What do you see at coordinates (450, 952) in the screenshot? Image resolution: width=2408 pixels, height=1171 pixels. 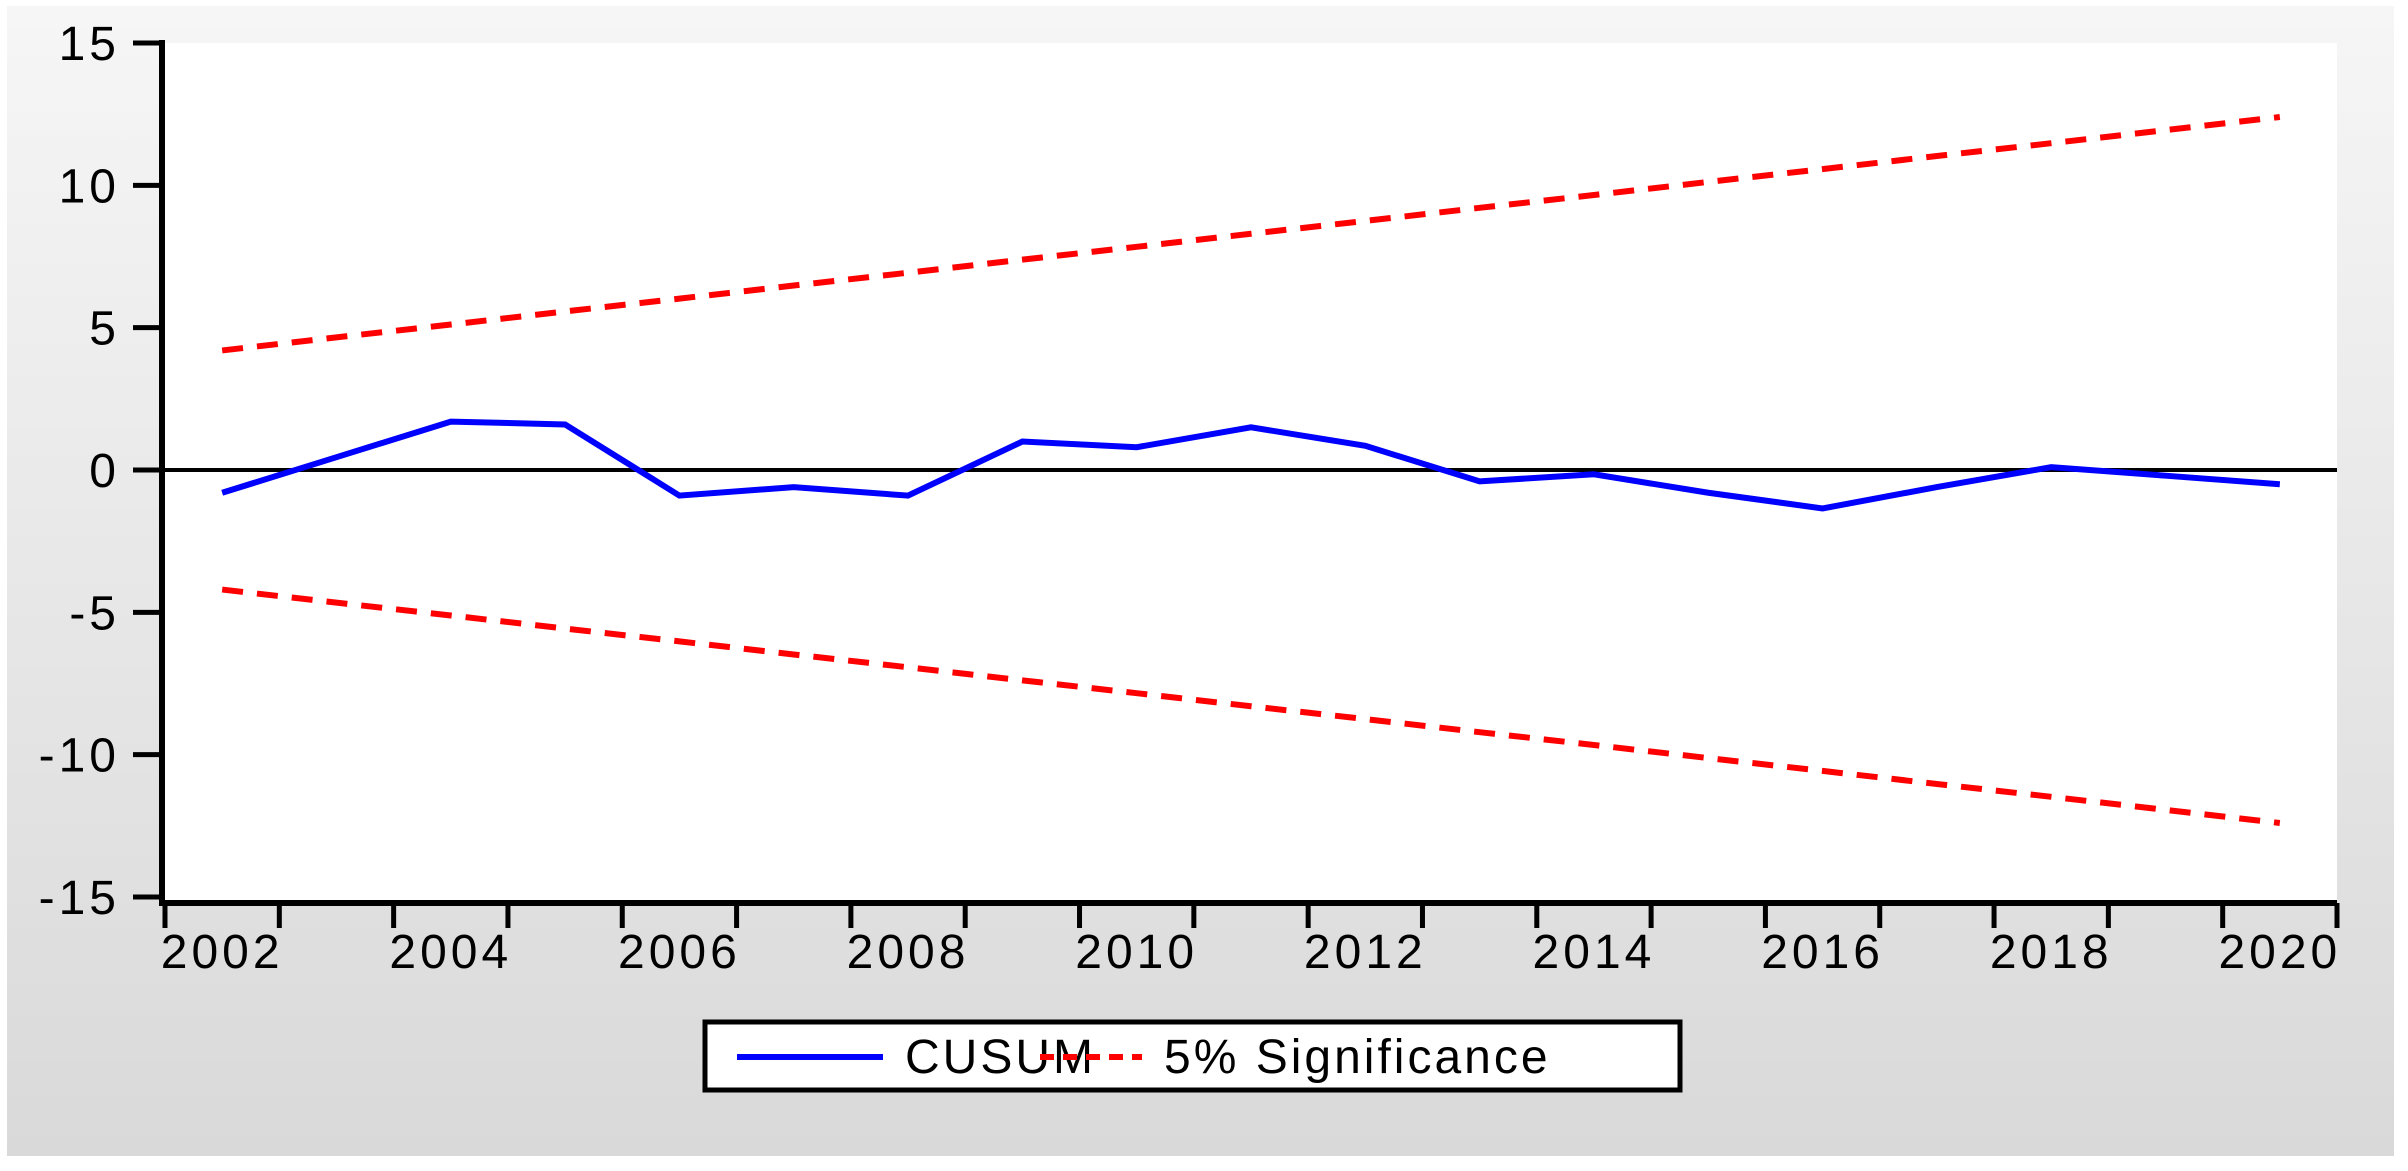 I see `x-tick-label: 2004` at bounding box center [450, 952].